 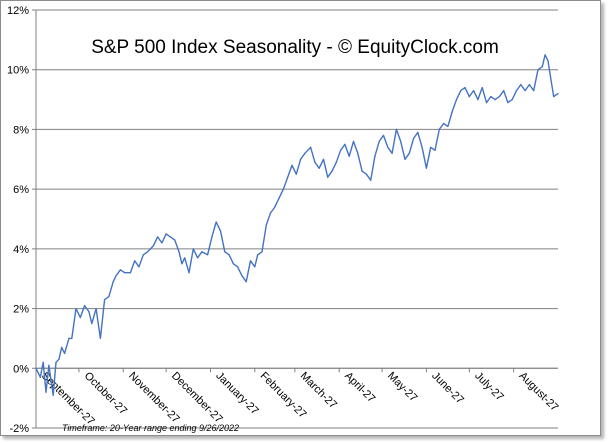 I want to click on y-tick-label: 4%, so click(x=21, y=250).